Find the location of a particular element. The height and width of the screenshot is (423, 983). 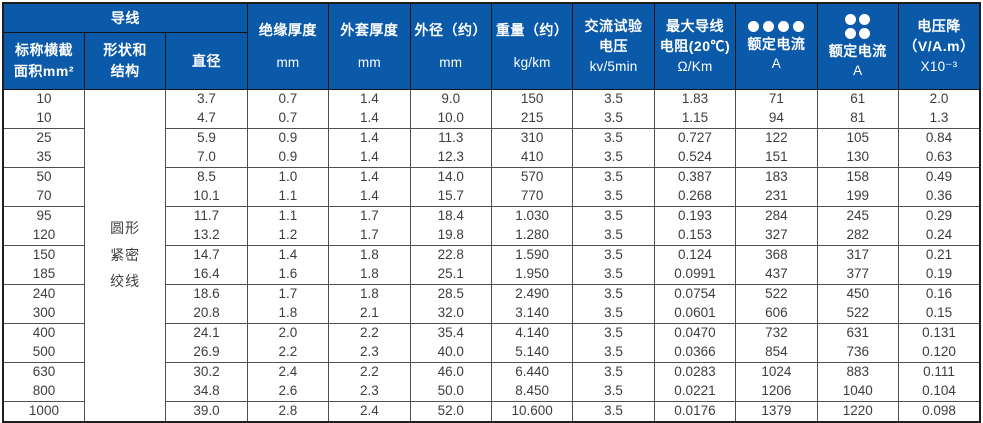

cell-rated-current-4core: 1024 is located at coordinates (776, 371).